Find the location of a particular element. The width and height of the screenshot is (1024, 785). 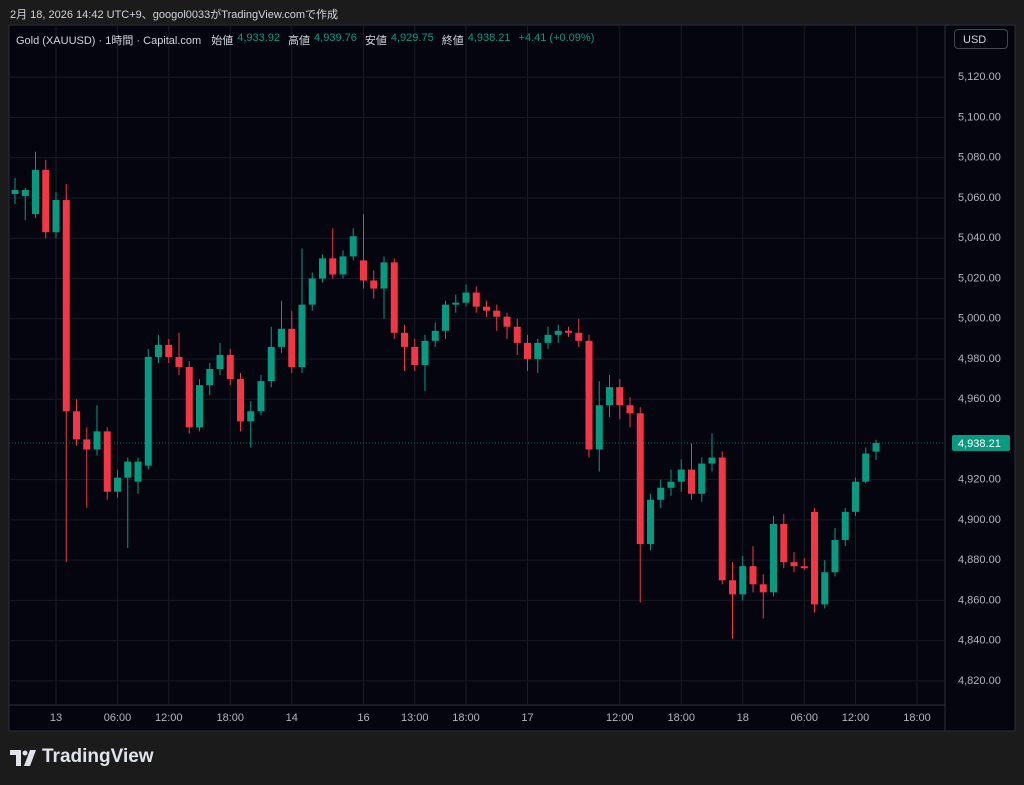

series-title: Gold (XAUUSD) · 1時間 · Capital.com is located at coordinates (109, 41).